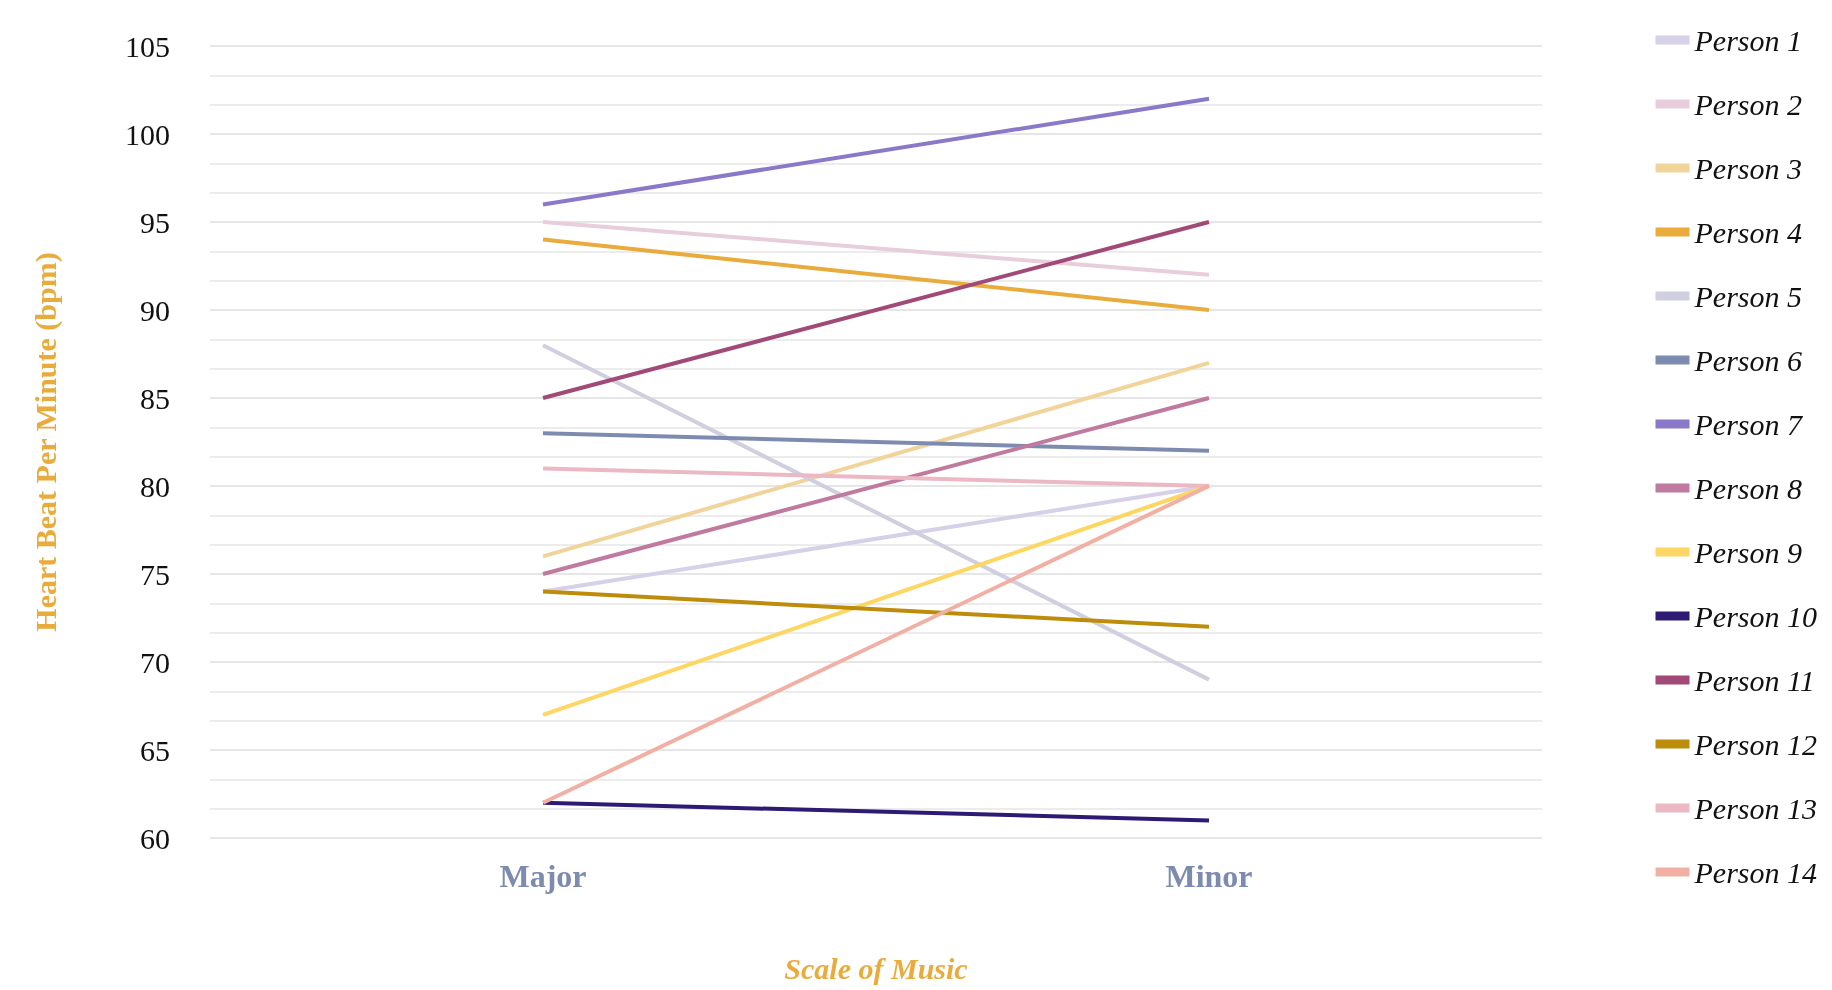 This screenshot has height=990, width=1832. I want to click on y-tick-label: 90, so click(155, 310).